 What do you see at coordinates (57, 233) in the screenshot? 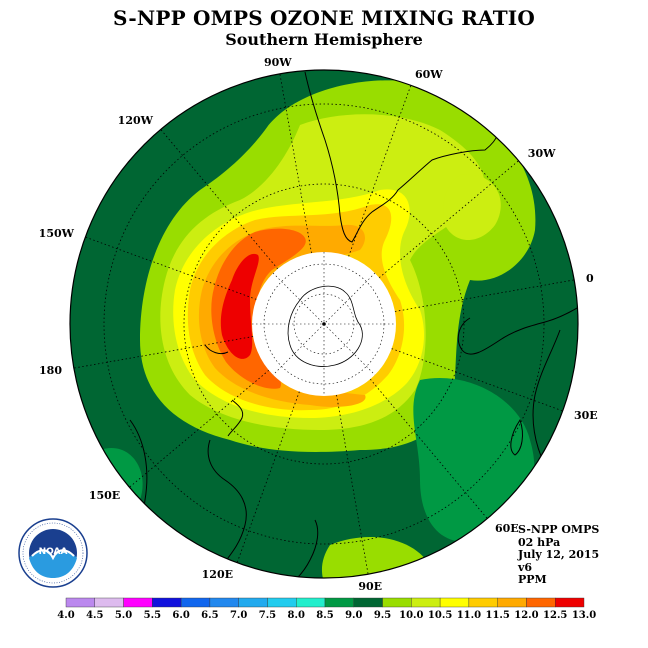
I see `longitude-label: 150W` at bounding box center [57, 233].